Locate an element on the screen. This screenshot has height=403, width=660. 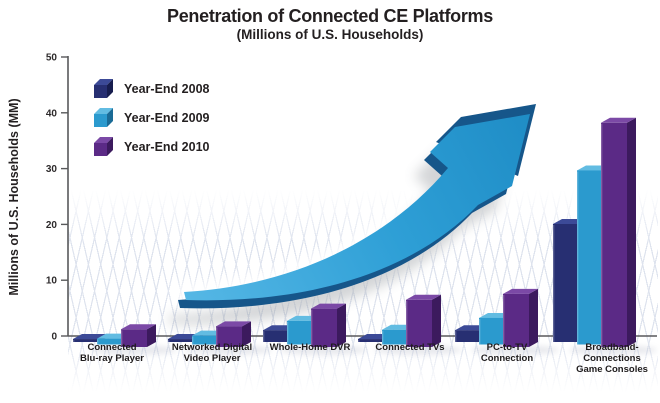
y-tick-label: 30 is located at coordinates (52, 169).